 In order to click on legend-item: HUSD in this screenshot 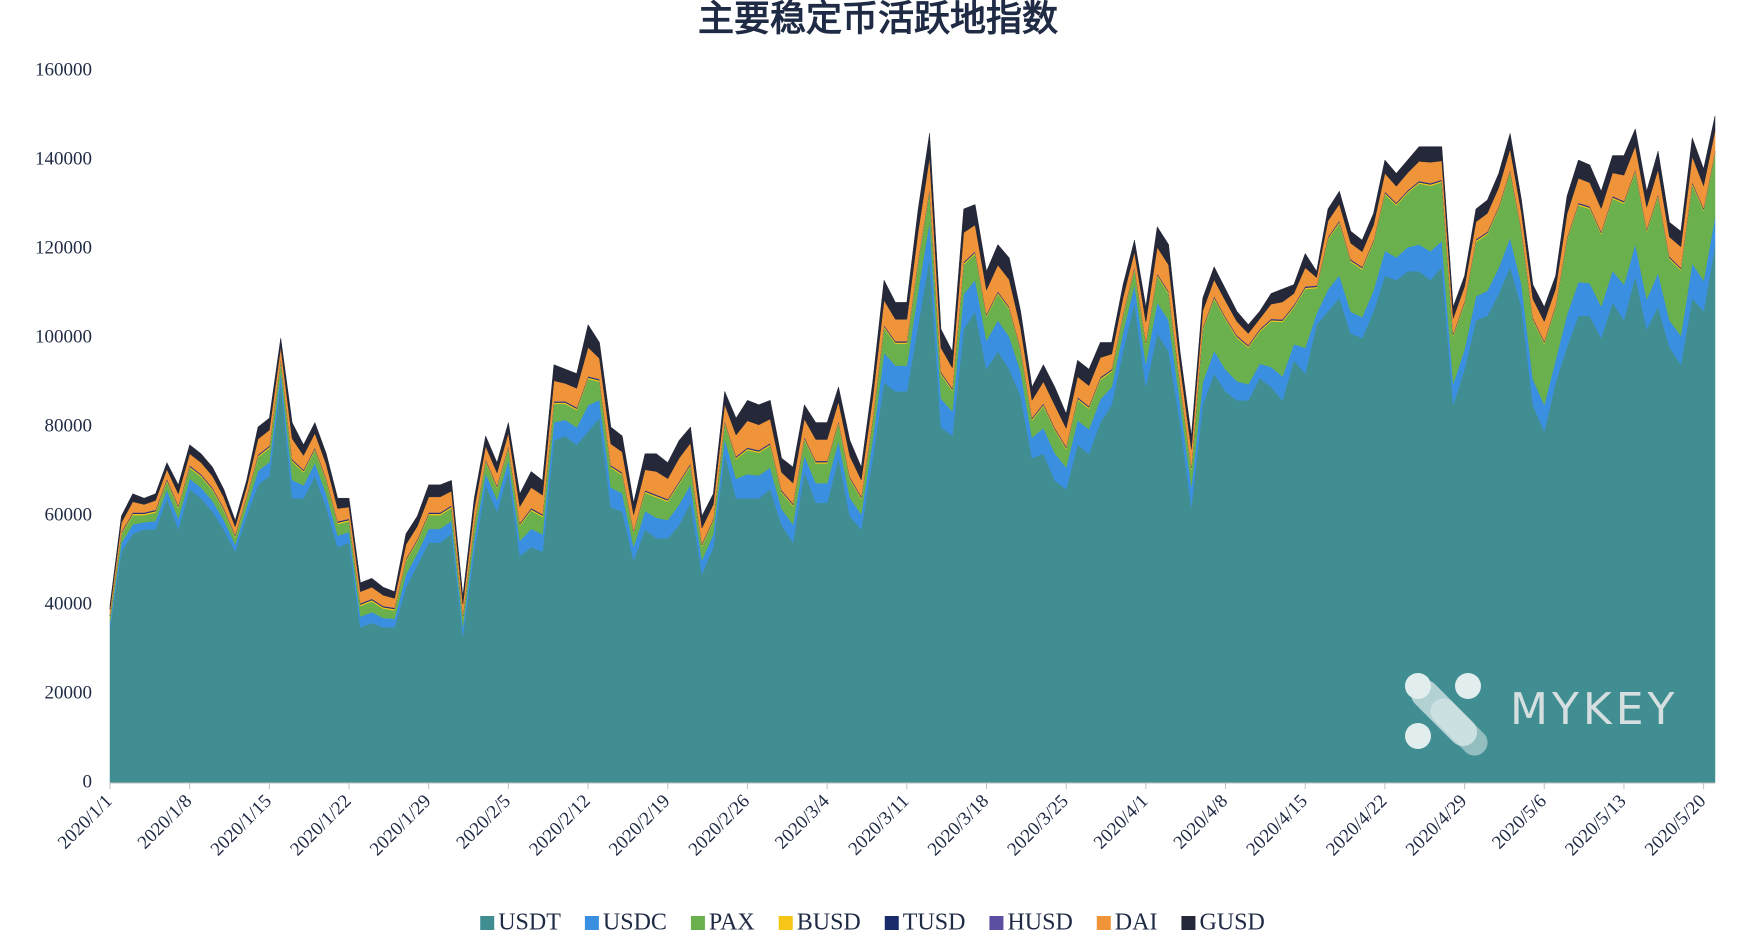, I will do `click(1031, 923)`.